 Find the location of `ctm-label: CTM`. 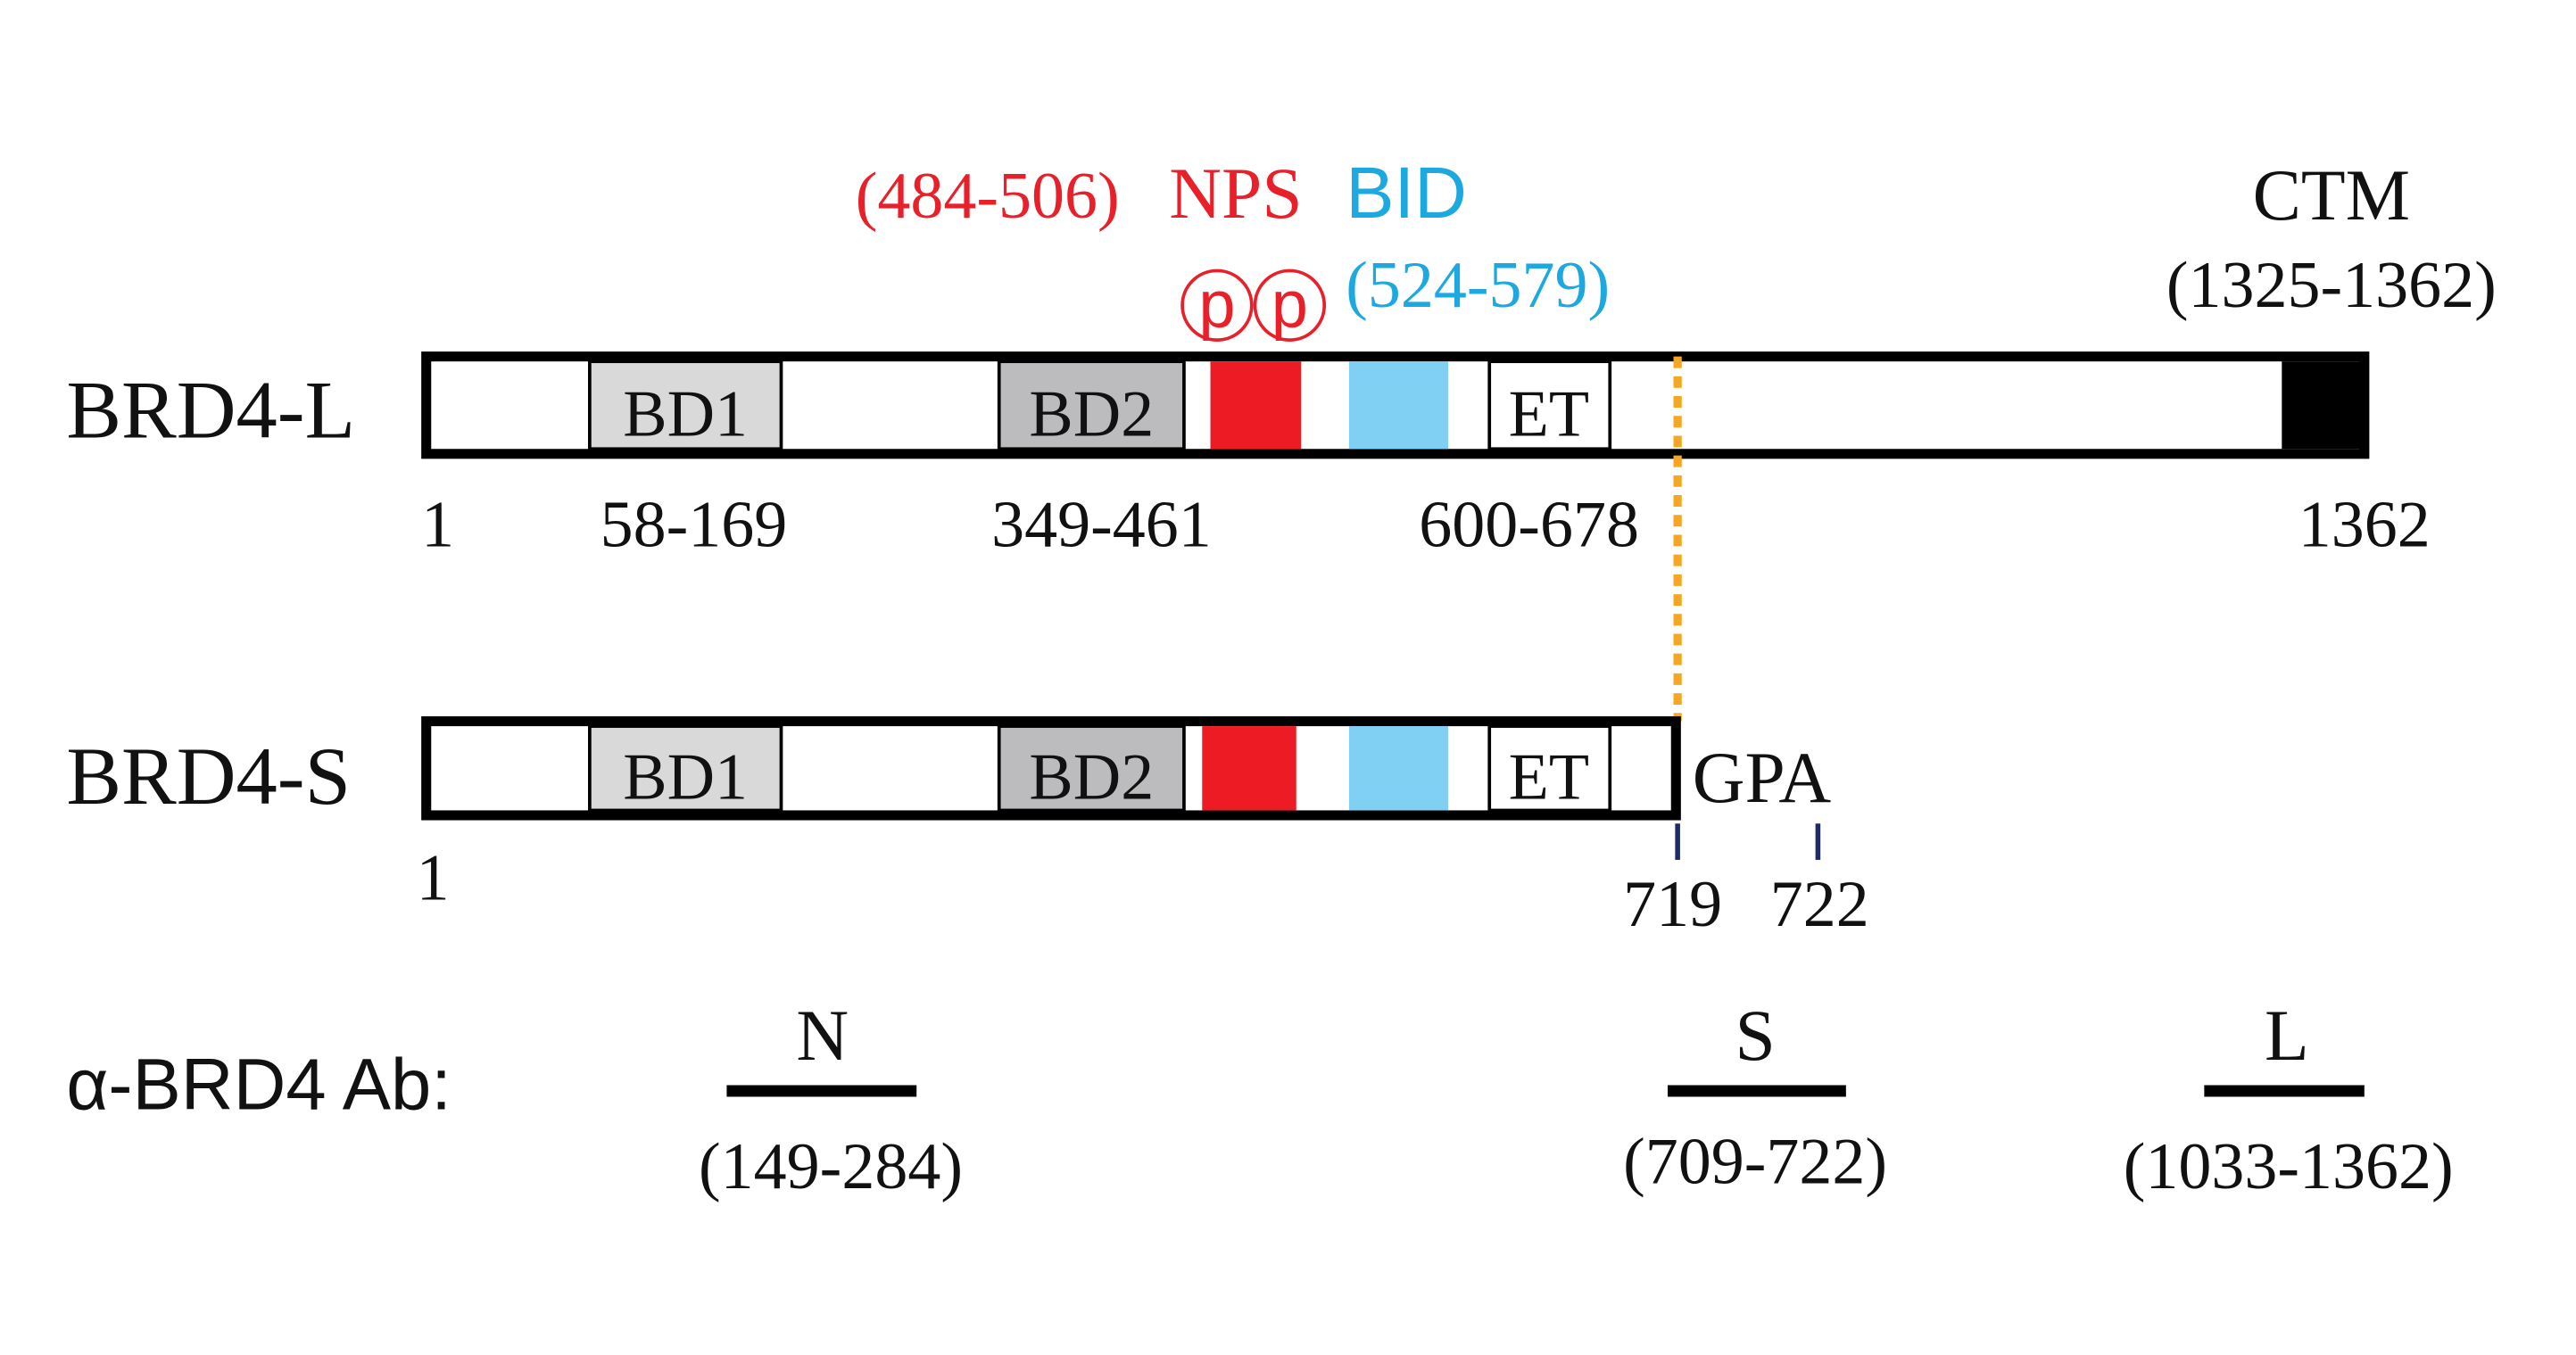

ctm-label: CTM is located at coordinates (2331, 194).